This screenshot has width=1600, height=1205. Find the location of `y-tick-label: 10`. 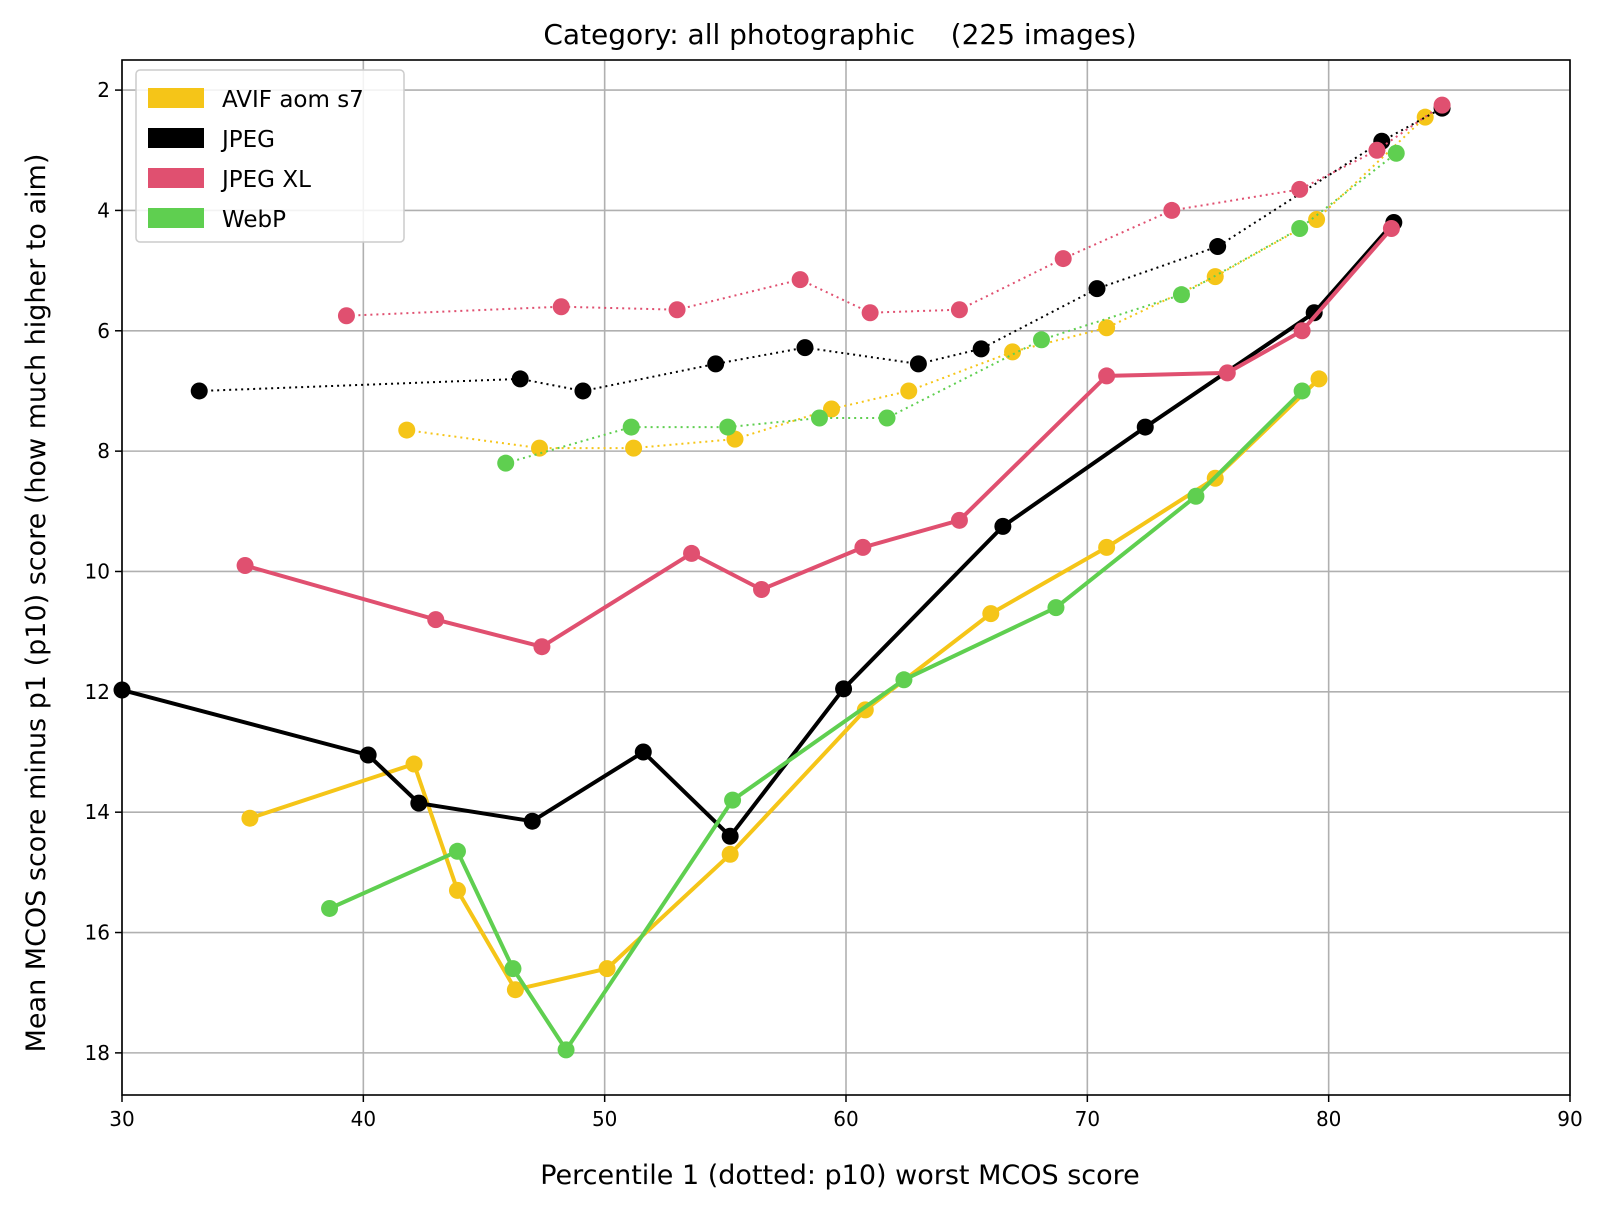

y-tick-label: 10 is located at coordinates (97, 571).